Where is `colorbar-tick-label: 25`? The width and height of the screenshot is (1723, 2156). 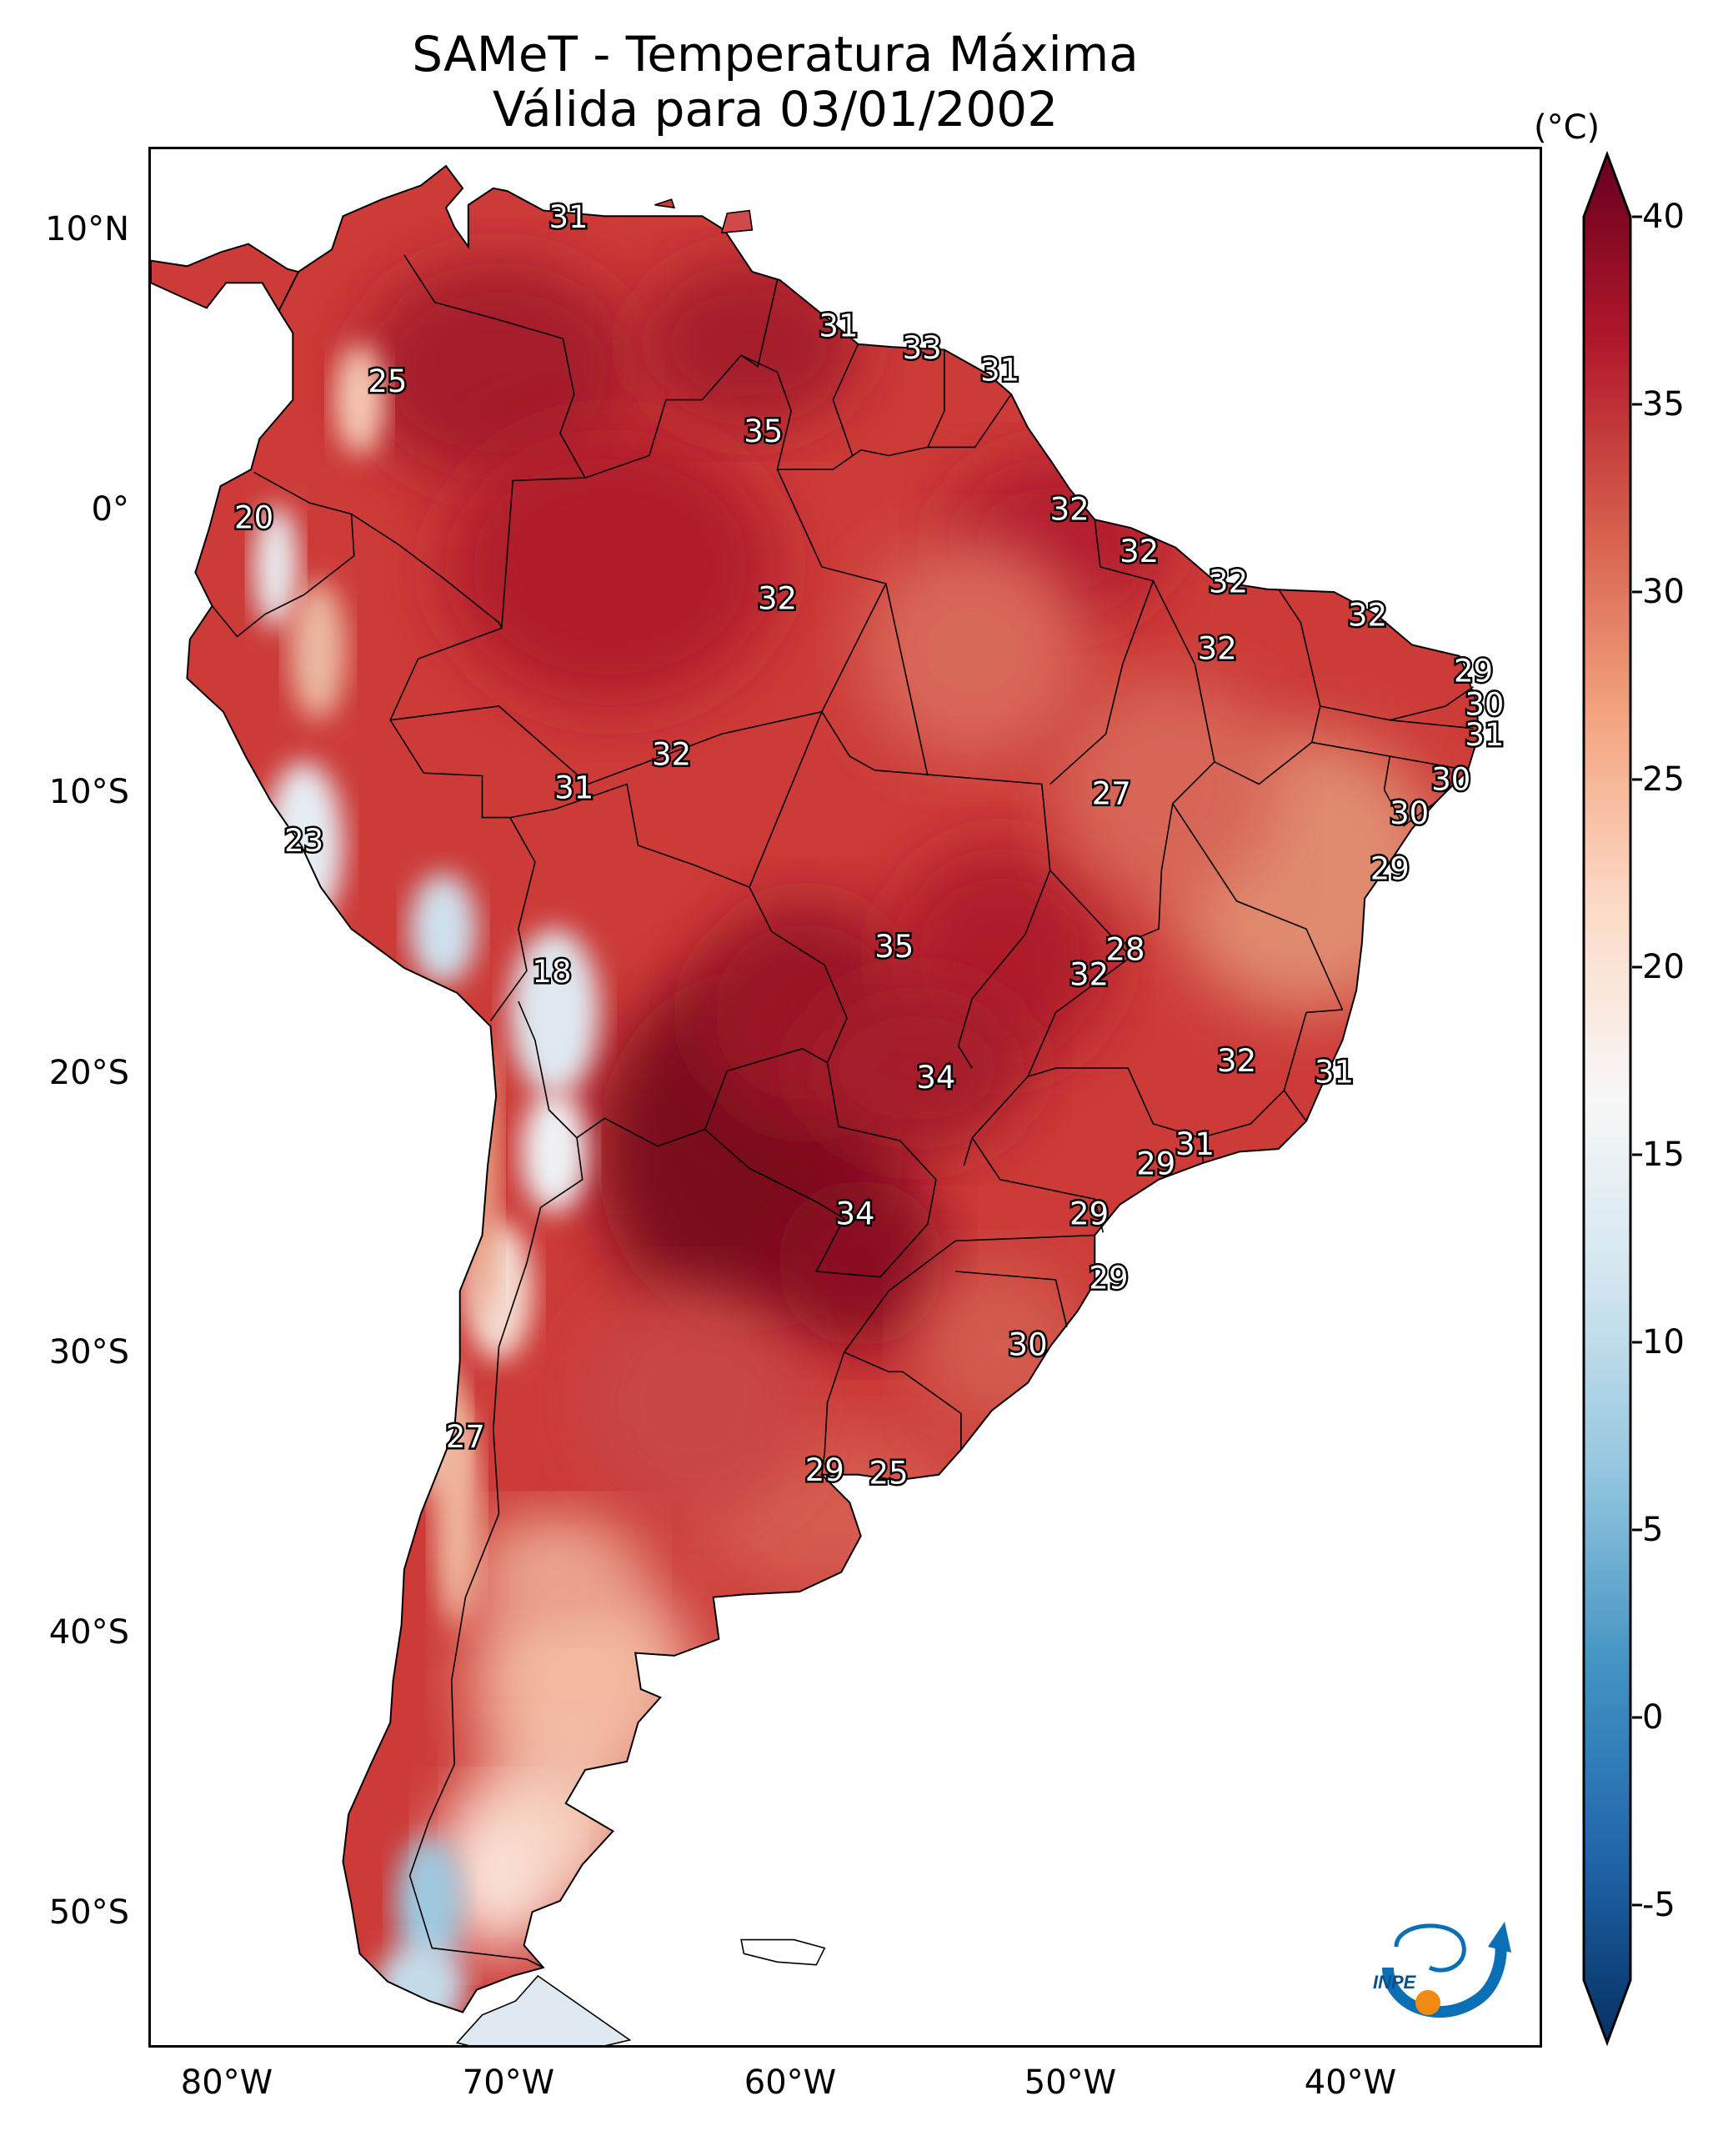
colorbar-tick-label: 25 is located at coordinates (1663, 779).